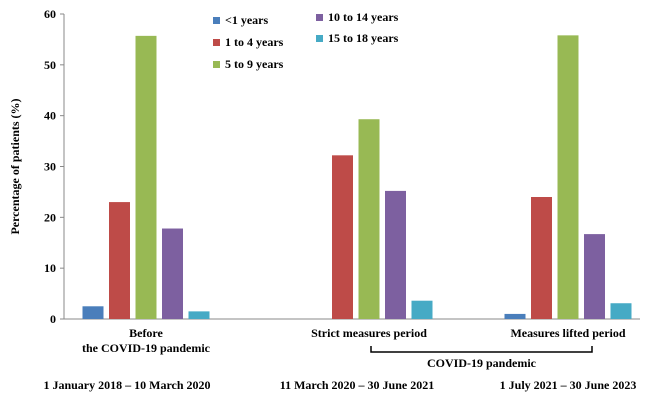 Image resolution: width=645 pixels, height=398 pixels. Describe the element at coordinates (53, 319) in the screenshot. I see `y-tick-label: 0` at that location.